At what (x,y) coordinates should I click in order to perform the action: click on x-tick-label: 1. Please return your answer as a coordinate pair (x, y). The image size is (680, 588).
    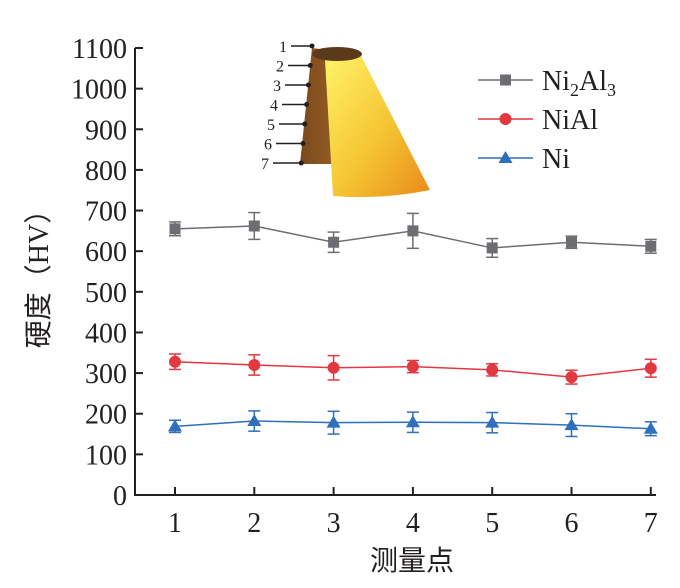
    Looking at the image, I should click on (175, 523).